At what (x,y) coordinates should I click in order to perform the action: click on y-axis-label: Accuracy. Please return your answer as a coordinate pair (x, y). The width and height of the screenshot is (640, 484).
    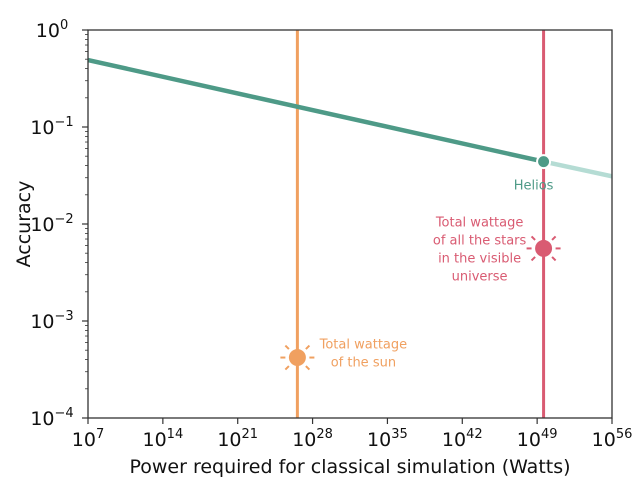
    Looking at the image, I should click on (24, 224).